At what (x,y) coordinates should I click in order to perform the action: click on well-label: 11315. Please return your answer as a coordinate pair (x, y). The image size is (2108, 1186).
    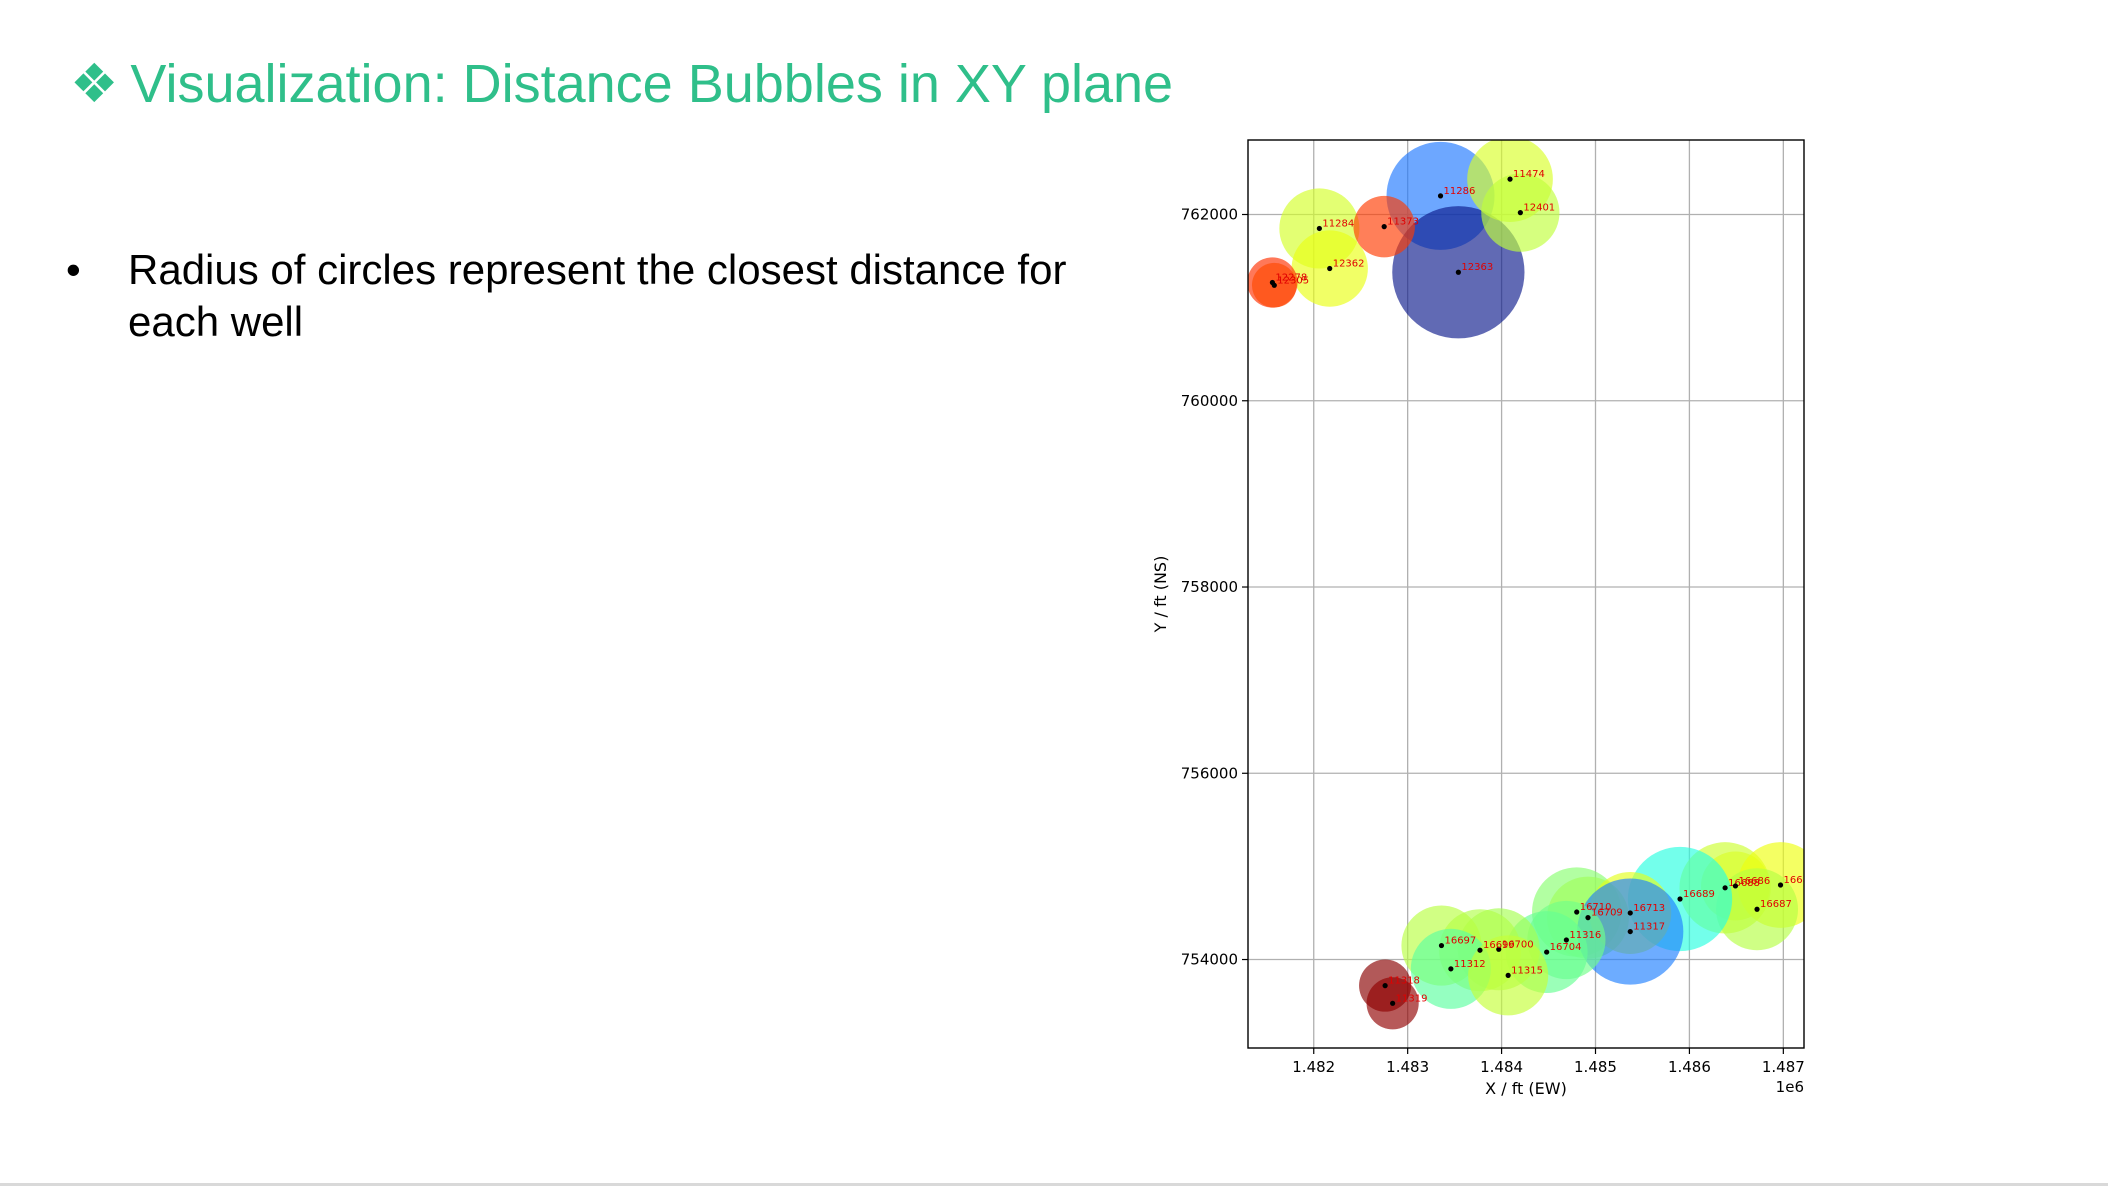
    Looking at the image, I should click on (1527, 970).